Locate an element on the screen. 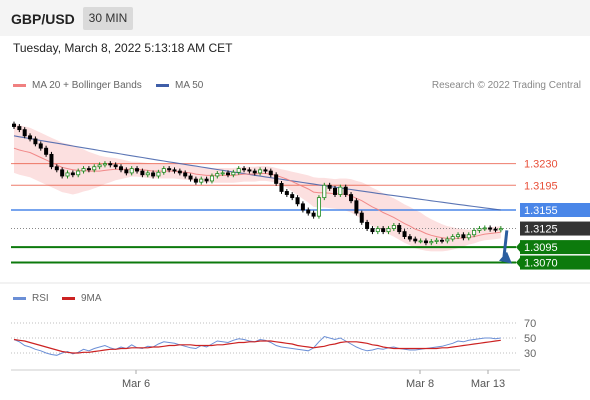  legend-rsi: RSI is located at coordinates (31, 298).